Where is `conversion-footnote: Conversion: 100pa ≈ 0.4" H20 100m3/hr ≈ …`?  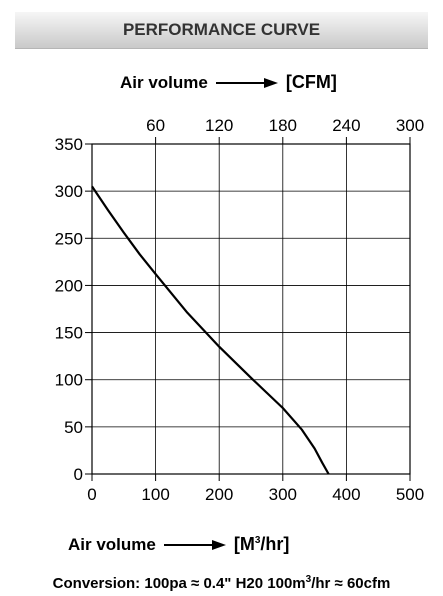 conversion-footnote: Conversion: 100pa ≈ 0.4" H20 100m3/hr ≈ … is located at coordinates (221, 583).